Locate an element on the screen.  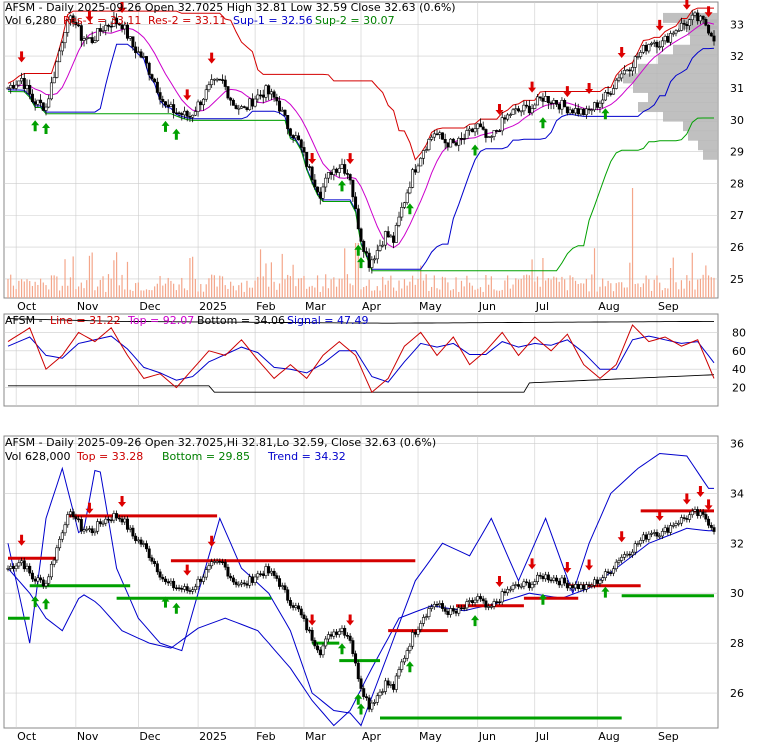
x-tick-label: May is located at coordinates (430, 306).